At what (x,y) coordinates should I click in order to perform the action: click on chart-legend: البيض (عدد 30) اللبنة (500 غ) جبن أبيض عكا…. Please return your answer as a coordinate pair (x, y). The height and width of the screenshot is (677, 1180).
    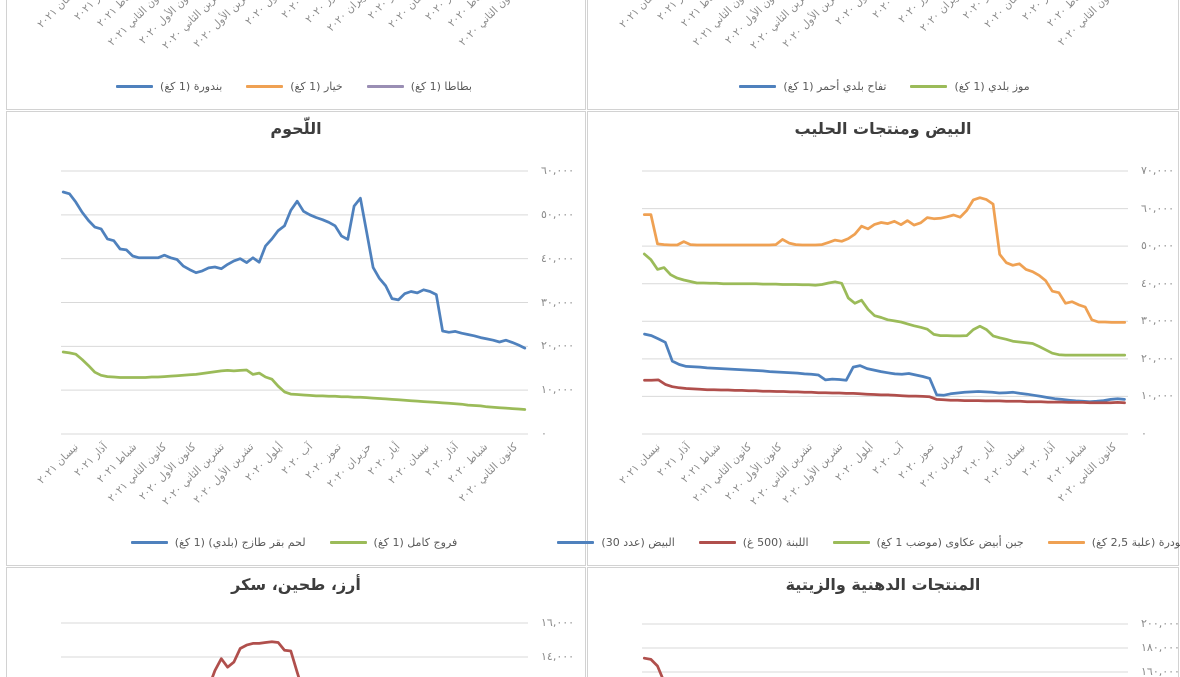
    Looking at the image, I should click on (868, 542).